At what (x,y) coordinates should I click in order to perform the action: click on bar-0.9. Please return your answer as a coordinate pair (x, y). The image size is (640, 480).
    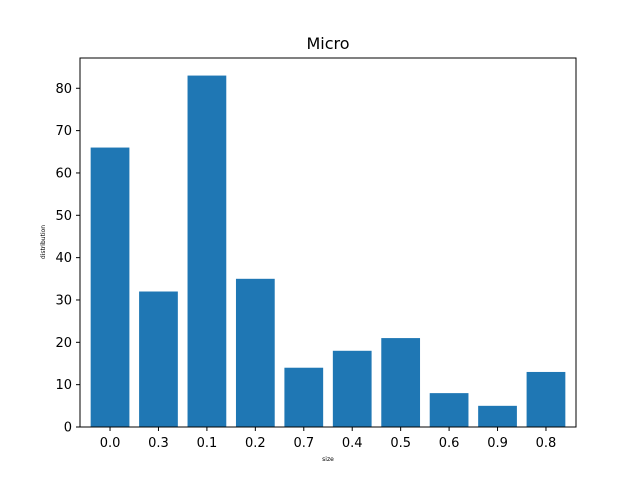
    Looking at the image, I should click on (497, 416).